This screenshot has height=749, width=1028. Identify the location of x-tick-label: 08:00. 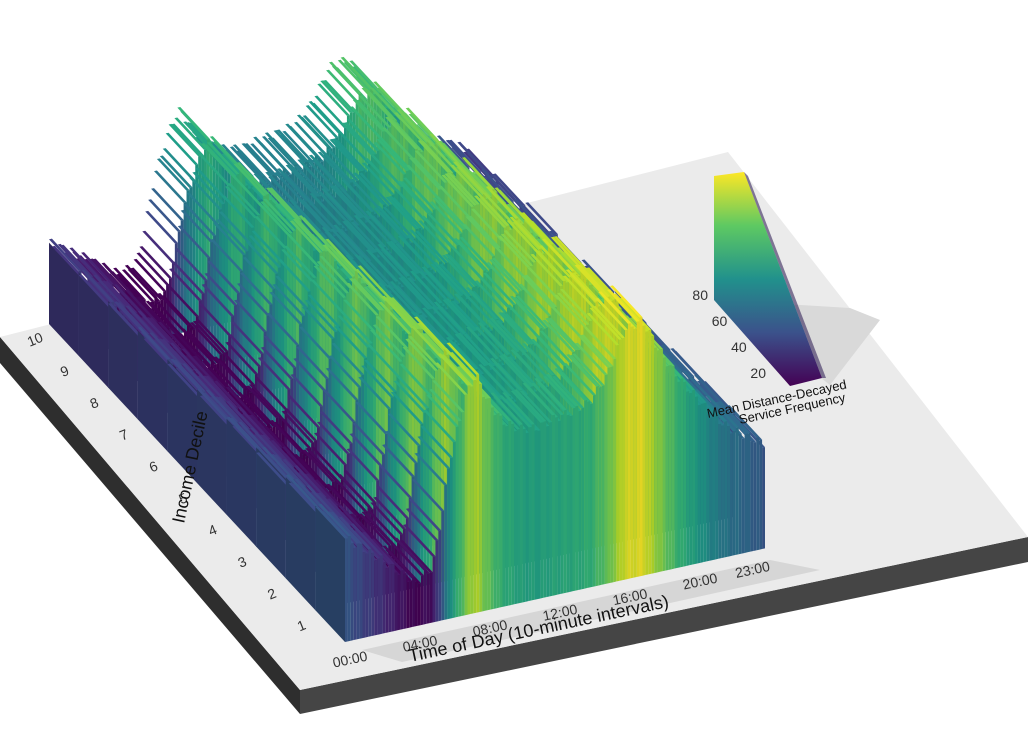
(490, 627).